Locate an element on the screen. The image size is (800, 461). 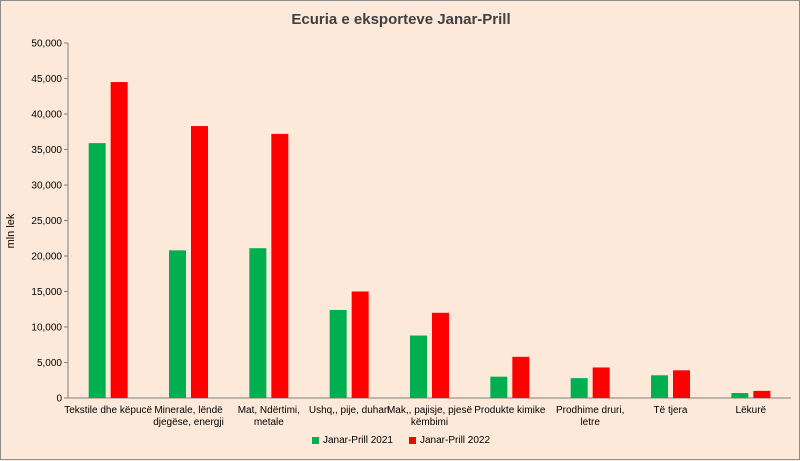
y-tick-label: 45,000 is located at coordinates (46, 79).